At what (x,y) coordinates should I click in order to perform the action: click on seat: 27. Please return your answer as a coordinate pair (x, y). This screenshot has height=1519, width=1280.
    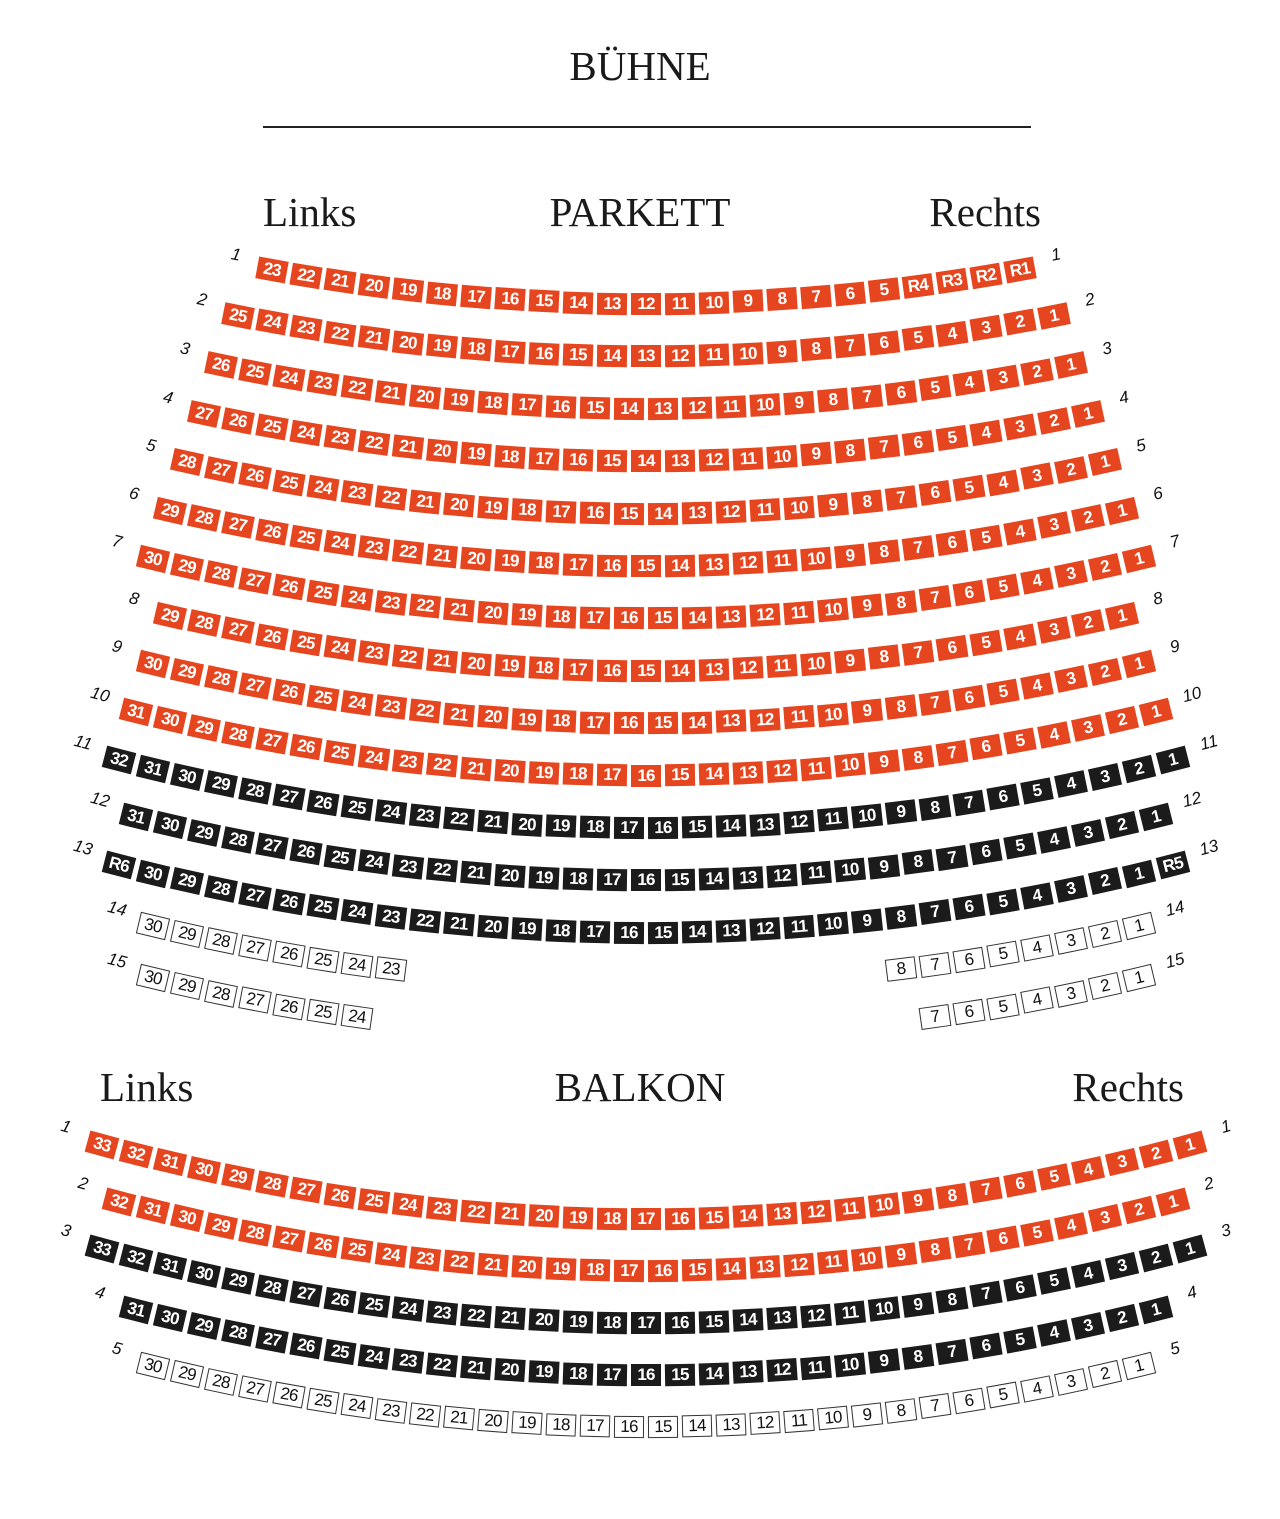
    Looking at the image, I should click on (272, 846).